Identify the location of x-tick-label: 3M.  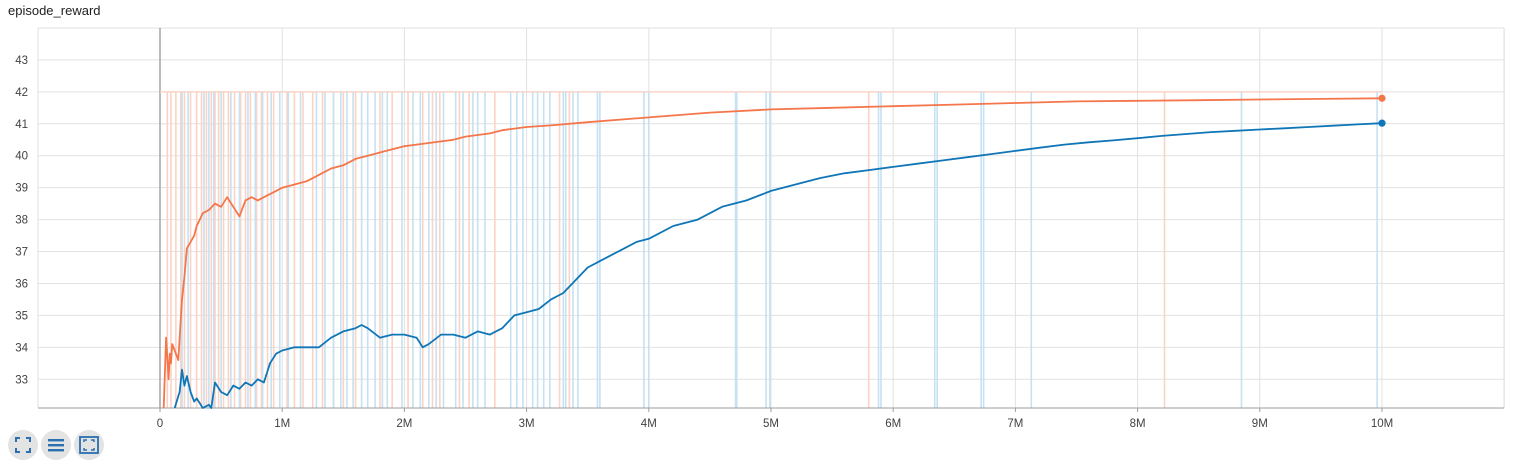
(527, 424).